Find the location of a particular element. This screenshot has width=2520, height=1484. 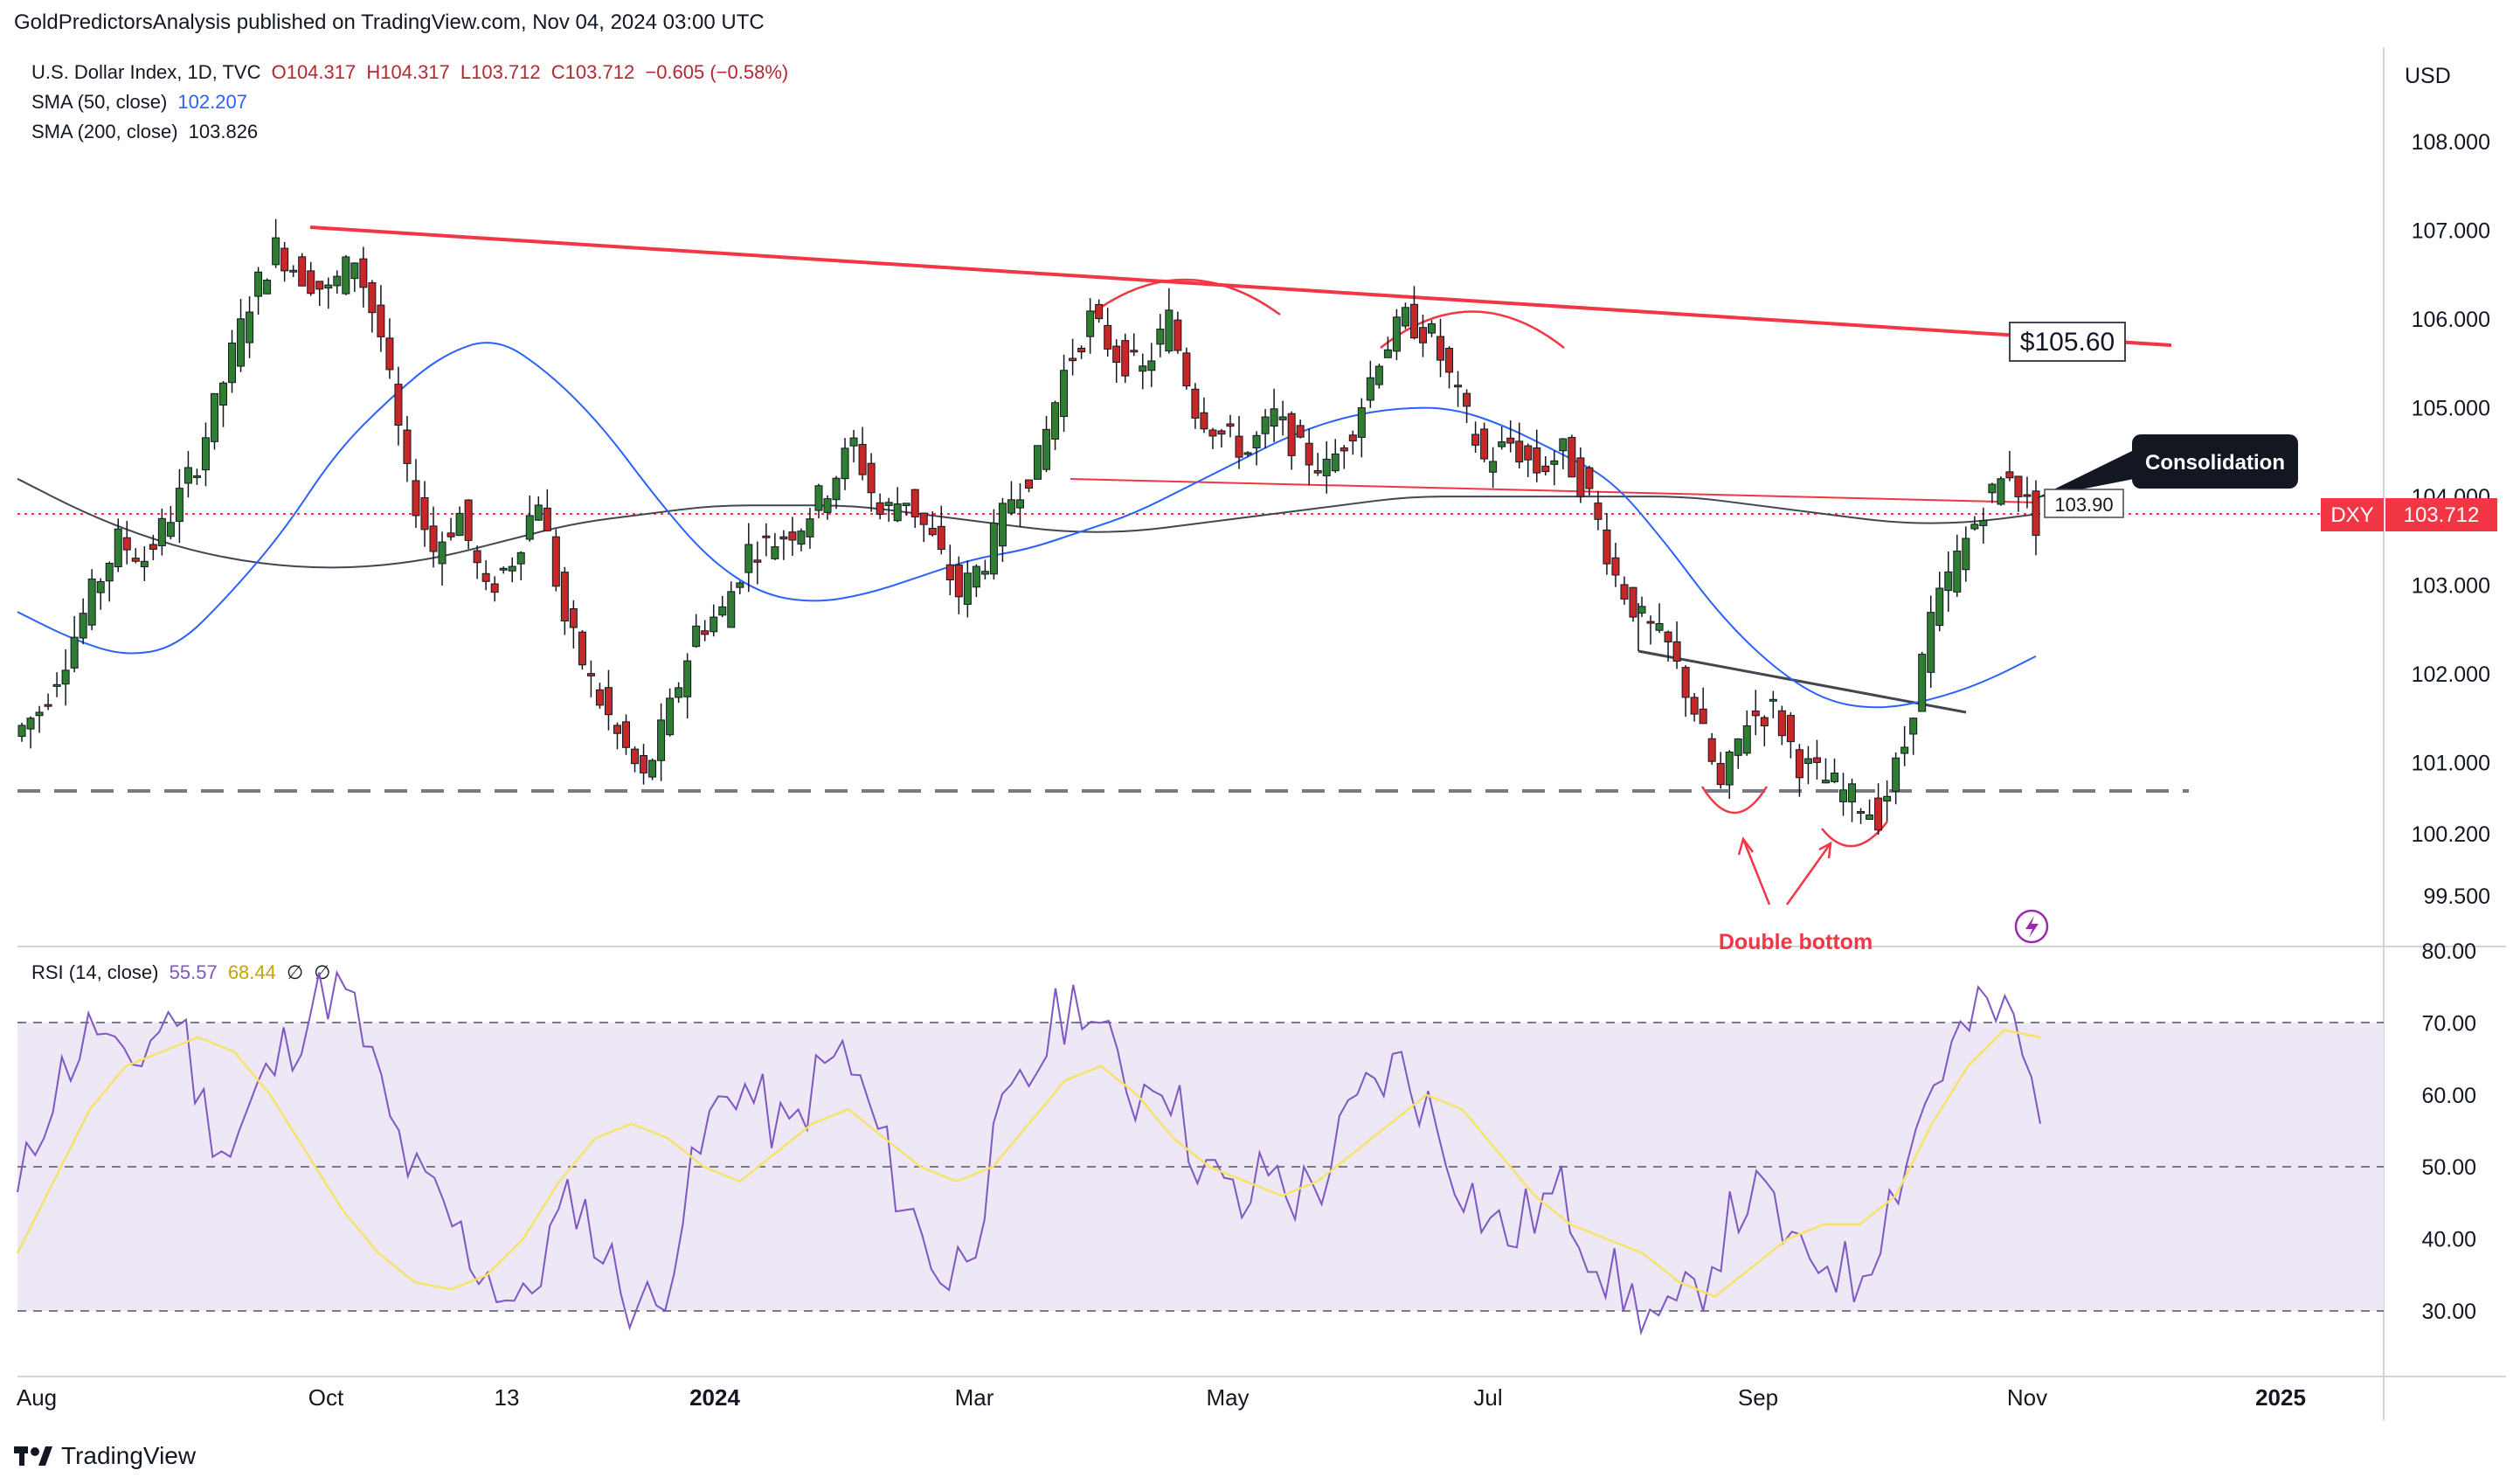

price-tick-label: 101.000 is located at coordinates (2451, 764).